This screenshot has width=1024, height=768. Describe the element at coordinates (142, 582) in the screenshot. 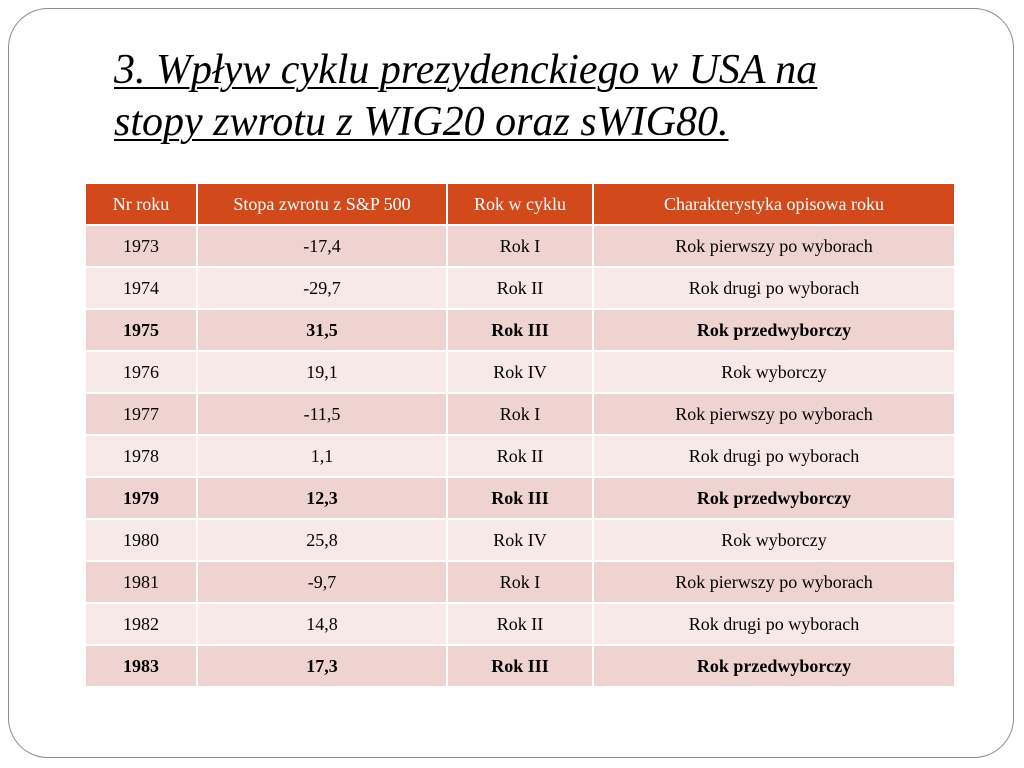

I see `cell-year: 1981` at that location.